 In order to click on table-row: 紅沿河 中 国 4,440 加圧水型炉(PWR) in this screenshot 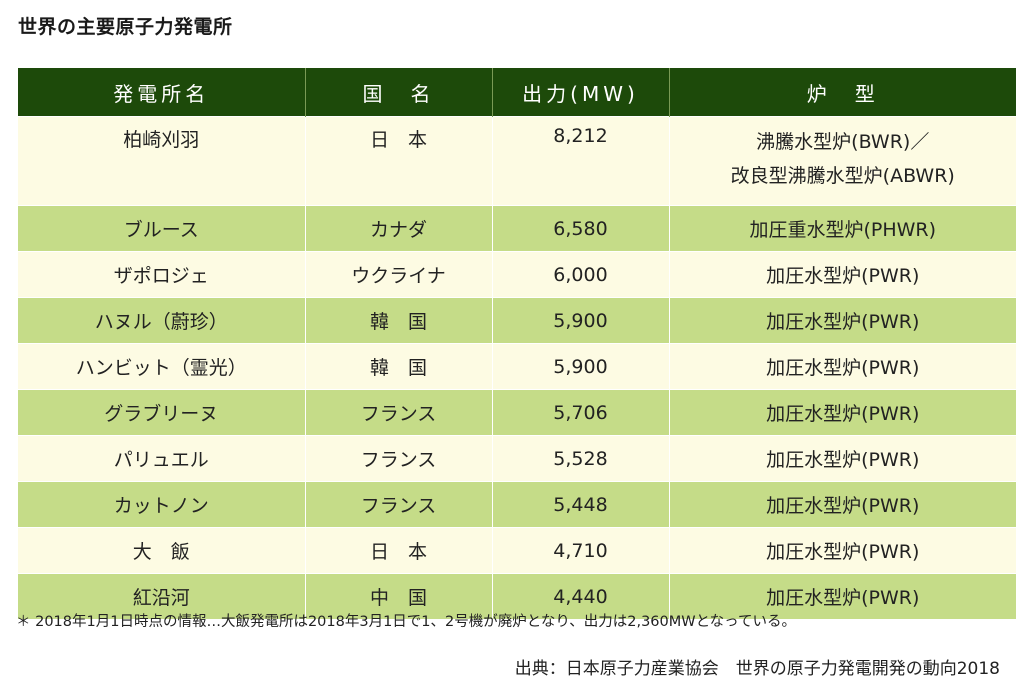, I will do `click(517, 596)`.